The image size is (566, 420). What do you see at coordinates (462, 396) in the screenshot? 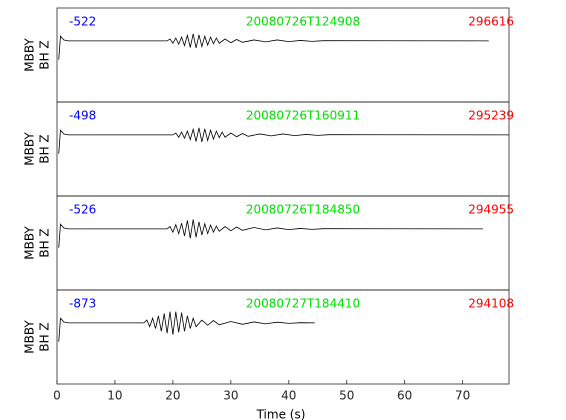
I see `x-tick-label: 70` at bounding box center [462, 396].